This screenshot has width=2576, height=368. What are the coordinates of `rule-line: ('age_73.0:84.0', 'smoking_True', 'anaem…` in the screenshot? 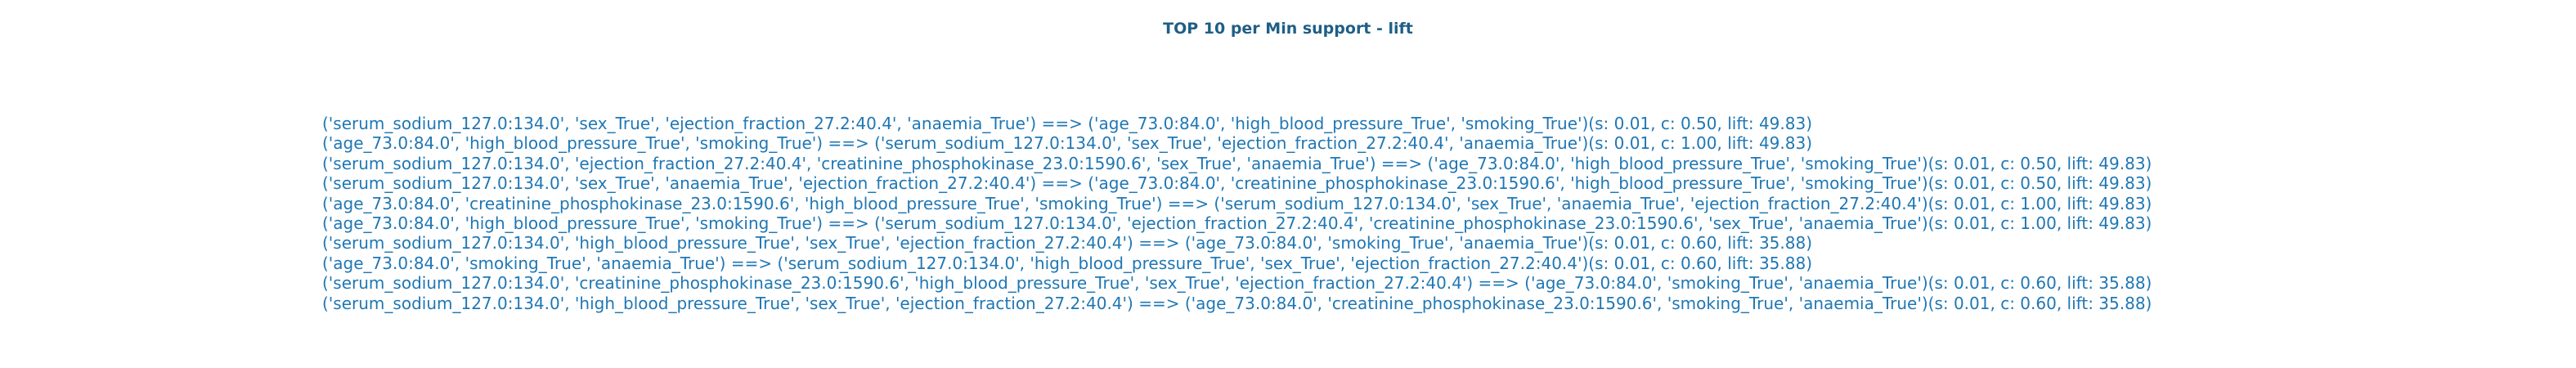 It's located at (1067, 263).